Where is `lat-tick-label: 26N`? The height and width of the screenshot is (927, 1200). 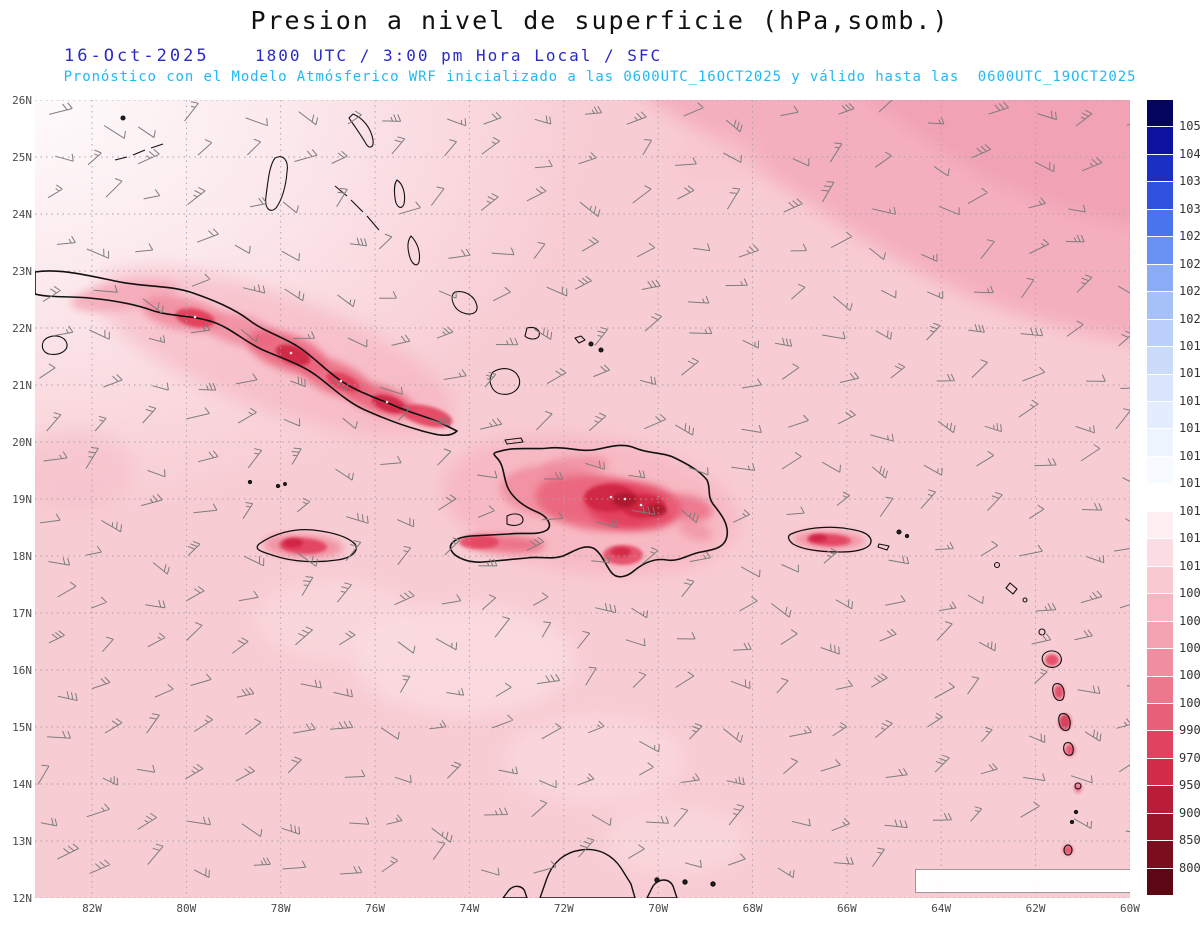
lat-tick-label: 26N is located at coordinates (22, 100).